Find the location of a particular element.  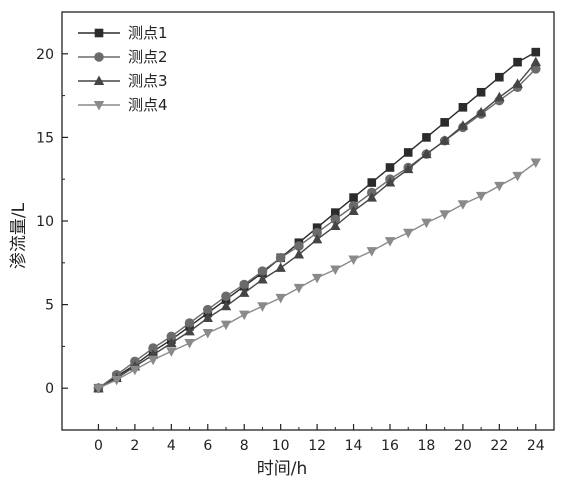

x-tick-label: 18 is located at coordinates (427, 446).